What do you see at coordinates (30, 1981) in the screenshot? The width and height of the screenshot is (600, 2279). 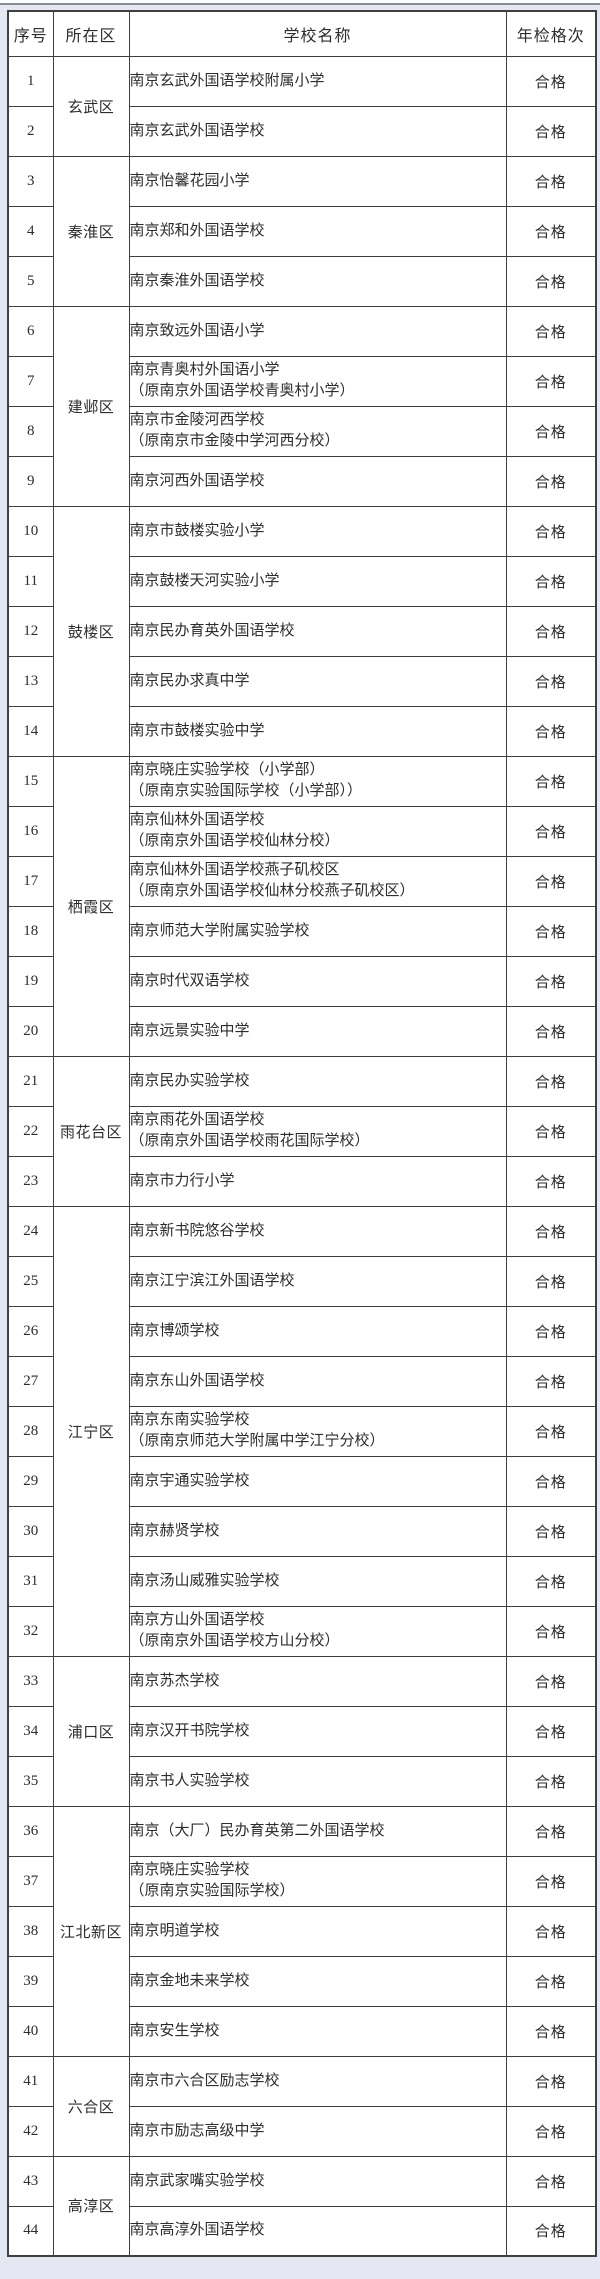 I see `row-seq-cell: 39` at bounding box center [30, 1981].